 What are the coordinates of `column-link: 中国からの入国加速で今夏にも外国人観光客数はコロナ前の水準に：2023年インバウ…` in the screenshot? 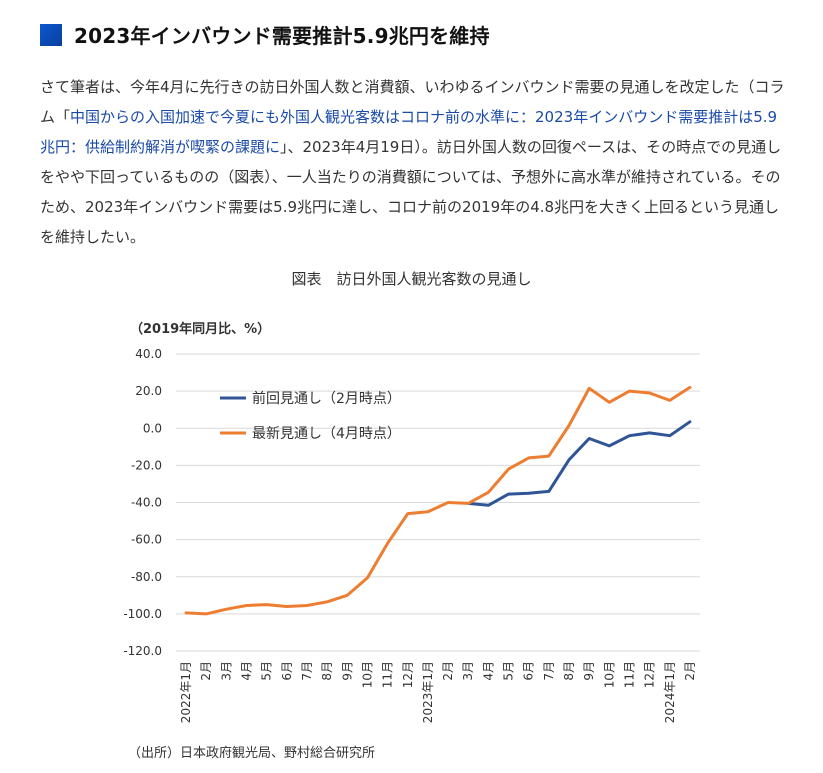 It's located at (409, 132).